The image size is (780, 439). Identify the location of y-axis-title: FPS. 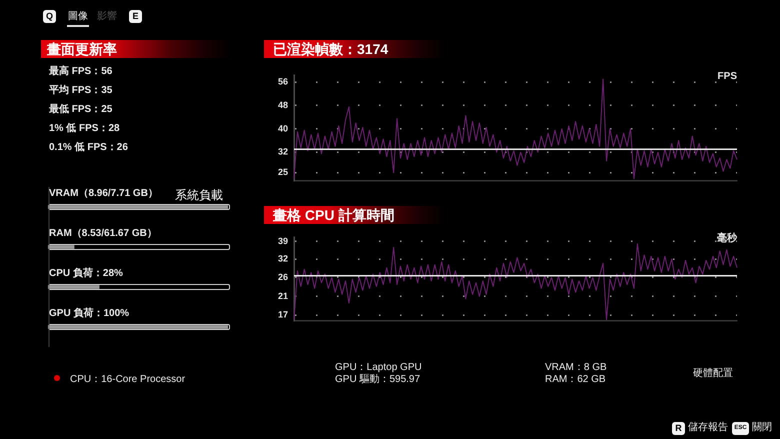
(728, 76).